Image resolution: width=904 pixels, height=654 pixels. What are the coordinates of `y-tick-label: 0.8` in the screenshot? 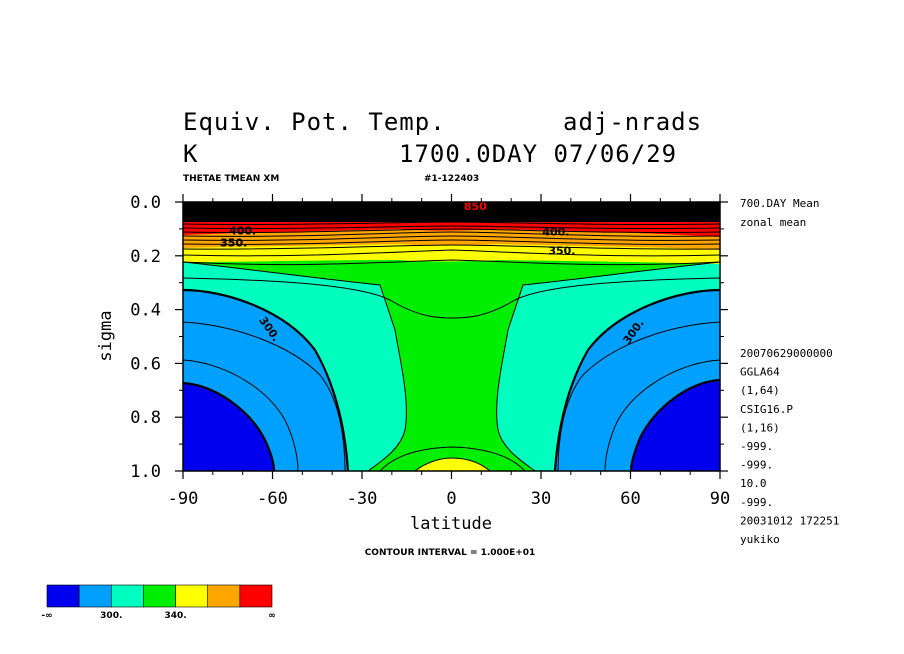 It's located at (145, 418).